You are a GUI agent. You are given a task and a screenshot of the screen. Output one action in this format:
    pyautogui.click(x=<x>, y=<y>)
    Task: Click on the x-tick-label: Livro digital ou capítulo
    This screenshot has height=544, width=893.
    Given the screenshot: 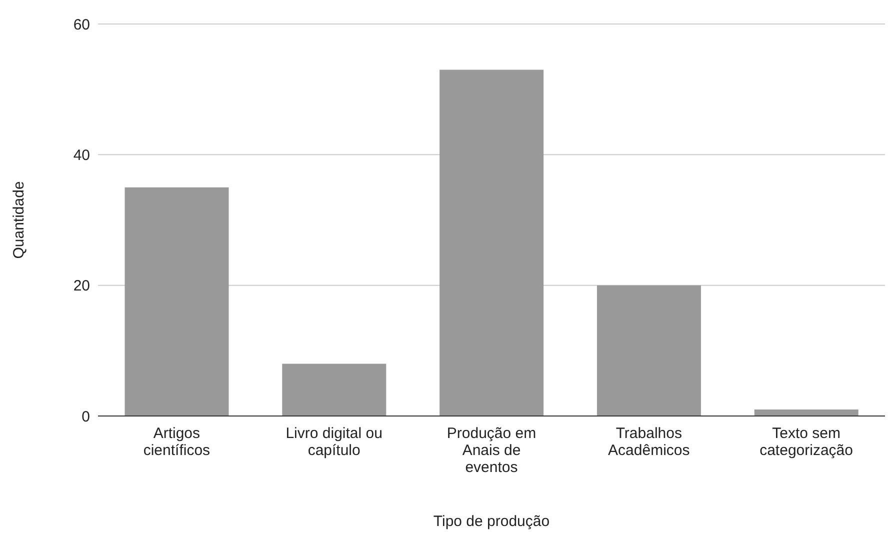 What is the action you would take?
    pyautogui.click(x=334, y=442)
    